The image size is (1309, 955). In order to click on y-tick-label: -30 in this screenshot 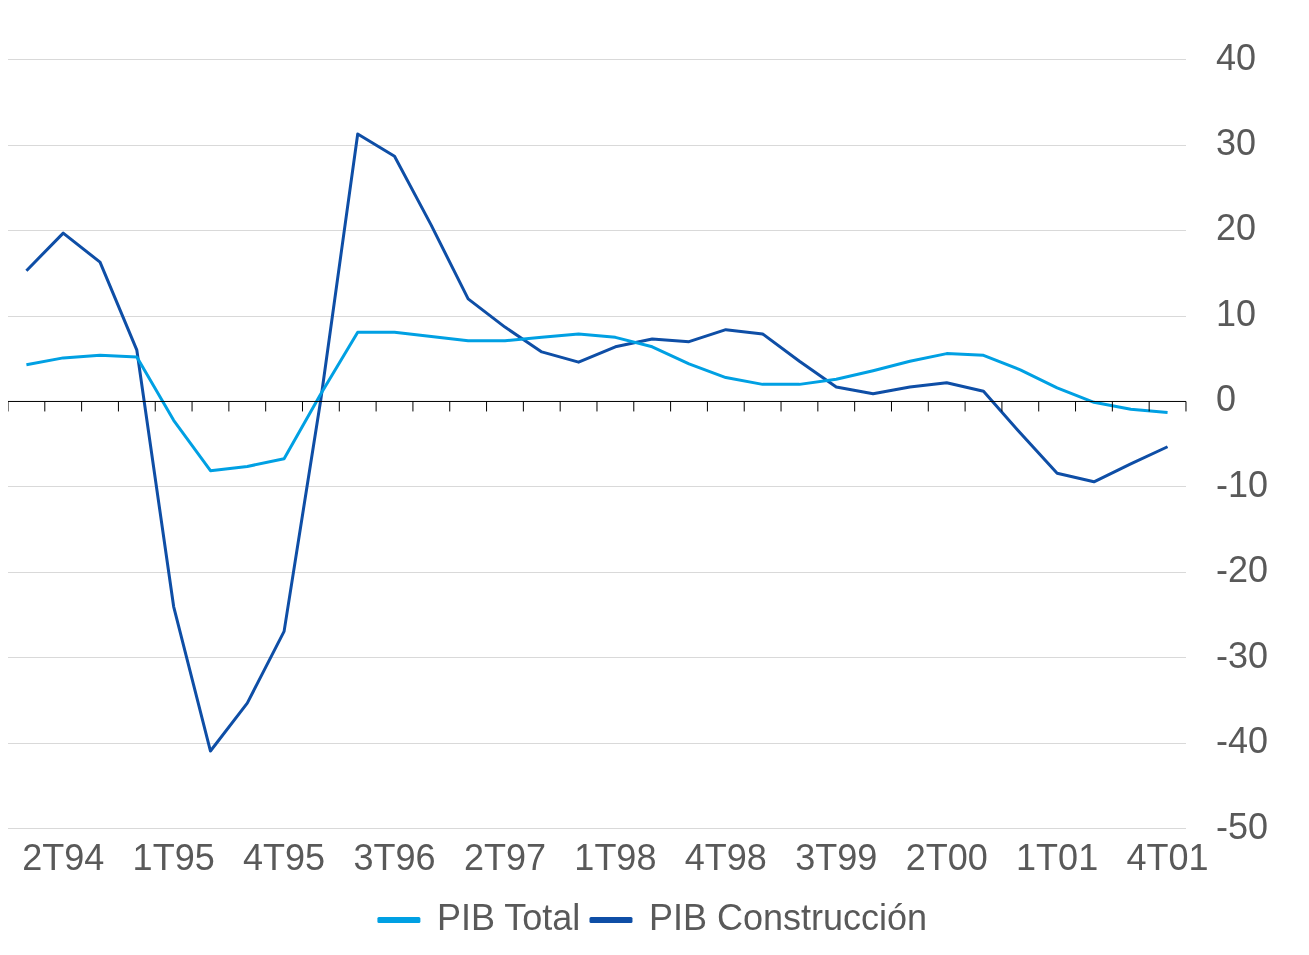, I will do `click(1241, 655)`.